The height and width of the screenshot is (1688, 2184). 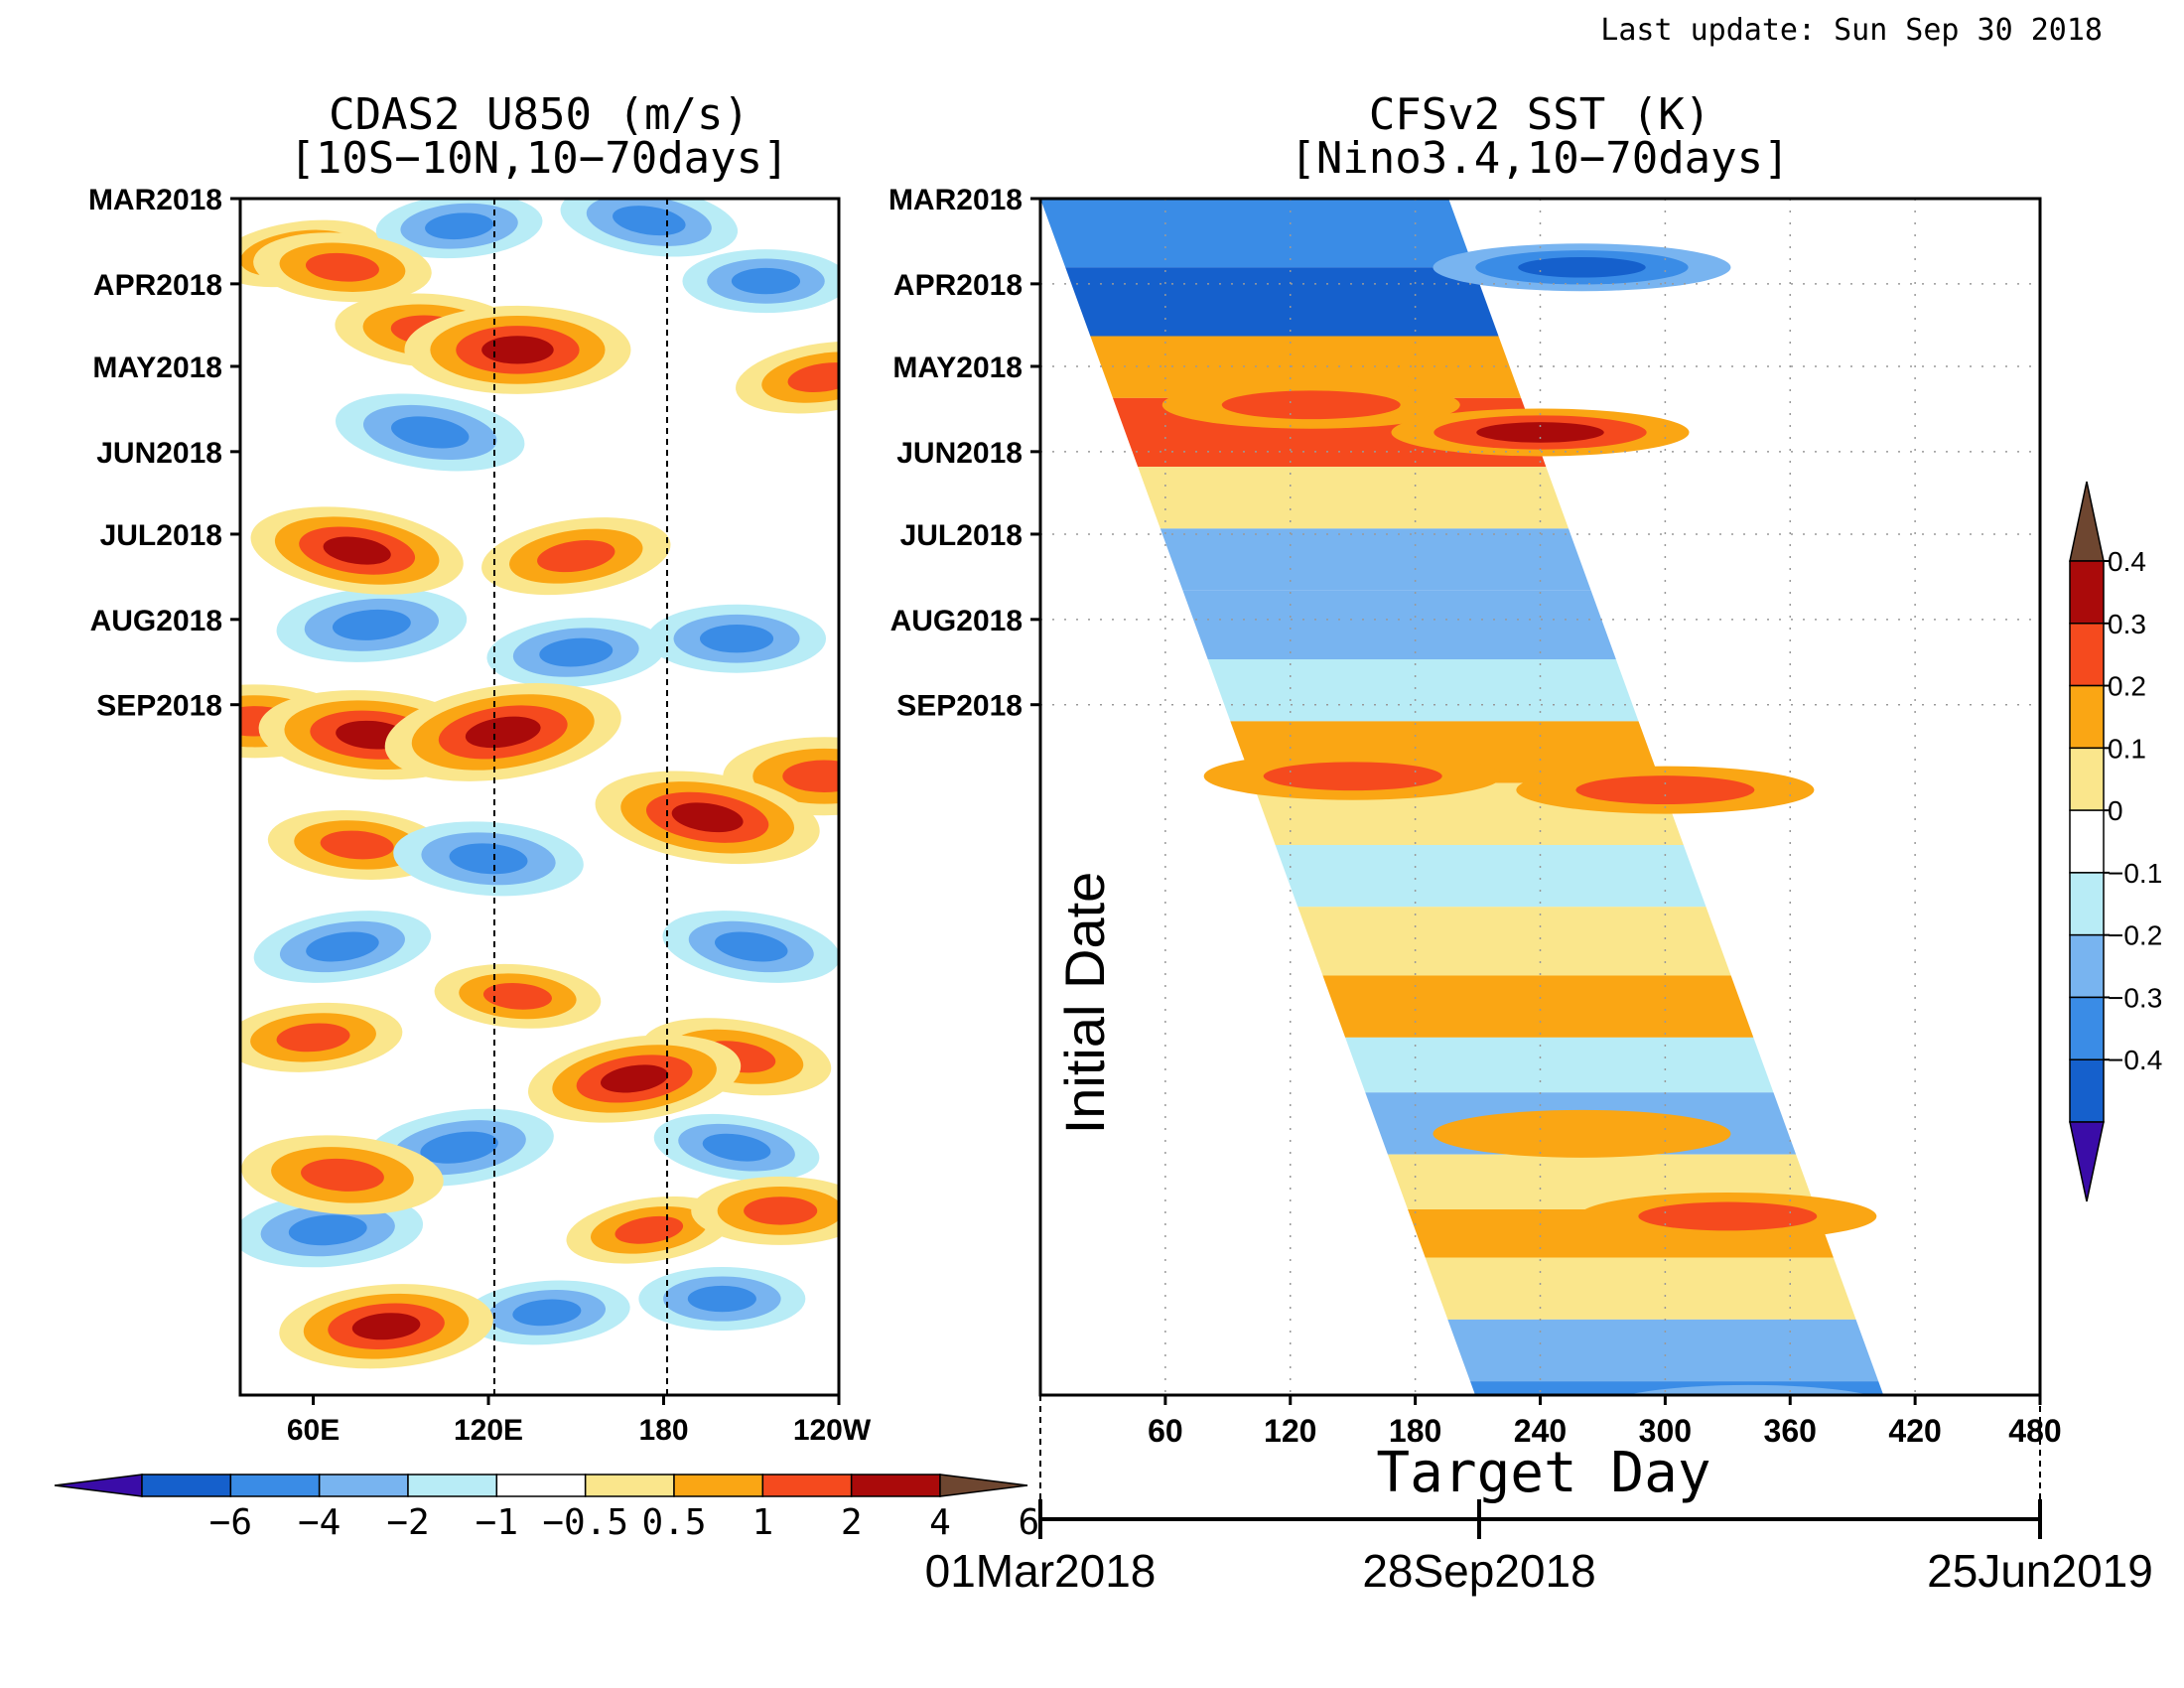 What do you see at coordinates (157, 368) in the screenshot?
I see `left-y-tick-label: MAY2018` at bounding box center [157, 368].